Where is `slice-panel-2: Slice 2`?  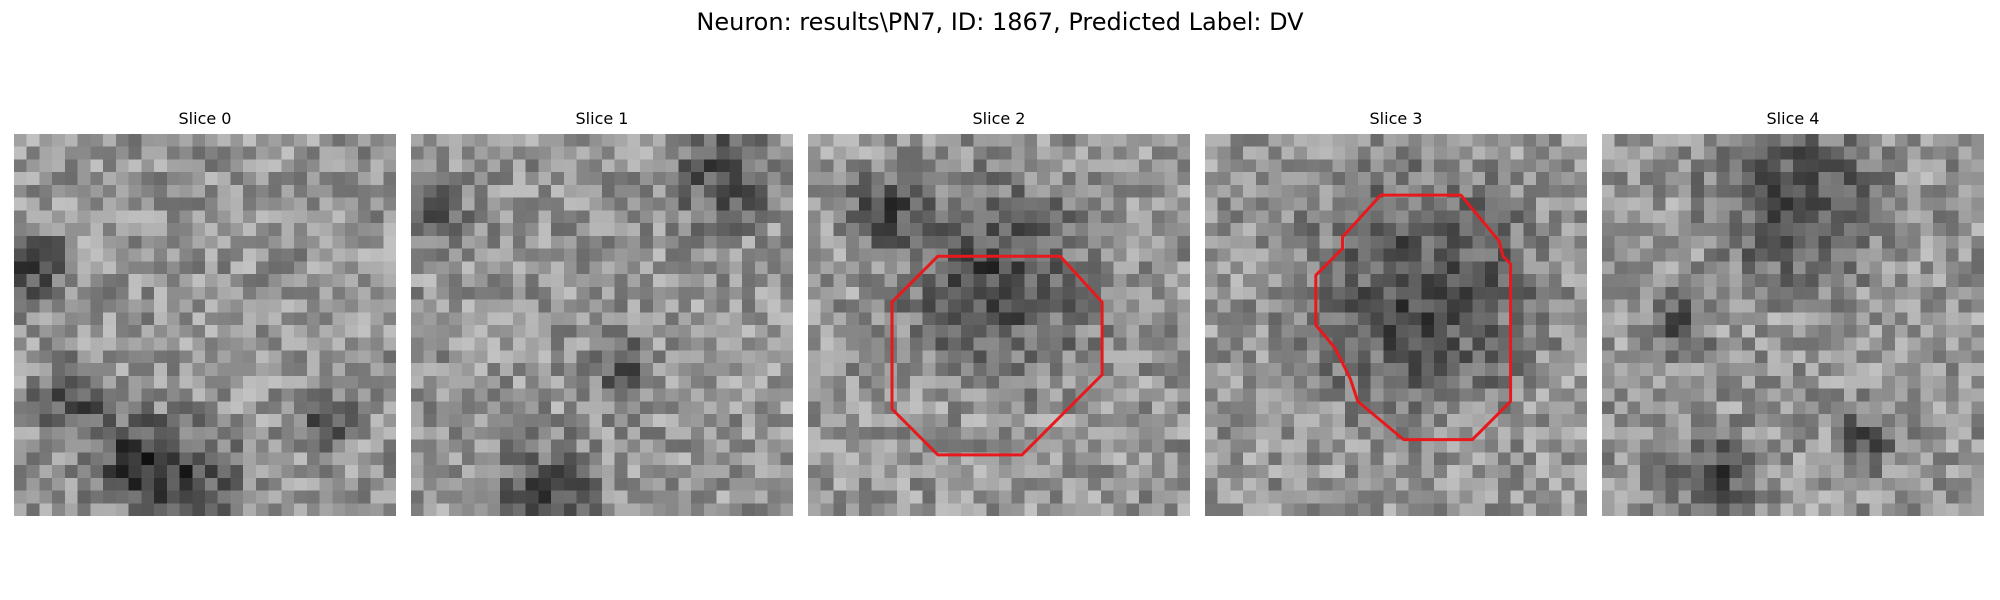 slice-panel-2: Slice 2 is located at coordinates (999, 313).